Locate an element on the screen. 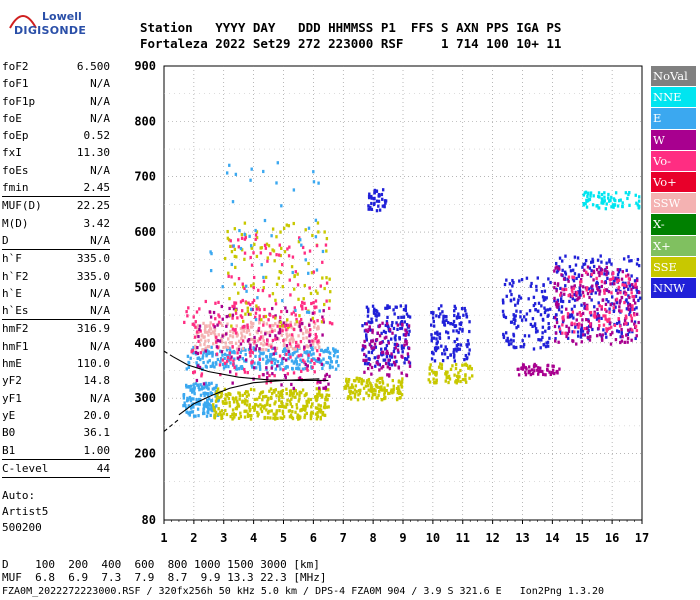 The height and width of the screenshot is (600, 700). legend-item: W is located at coordinates (673, 139).